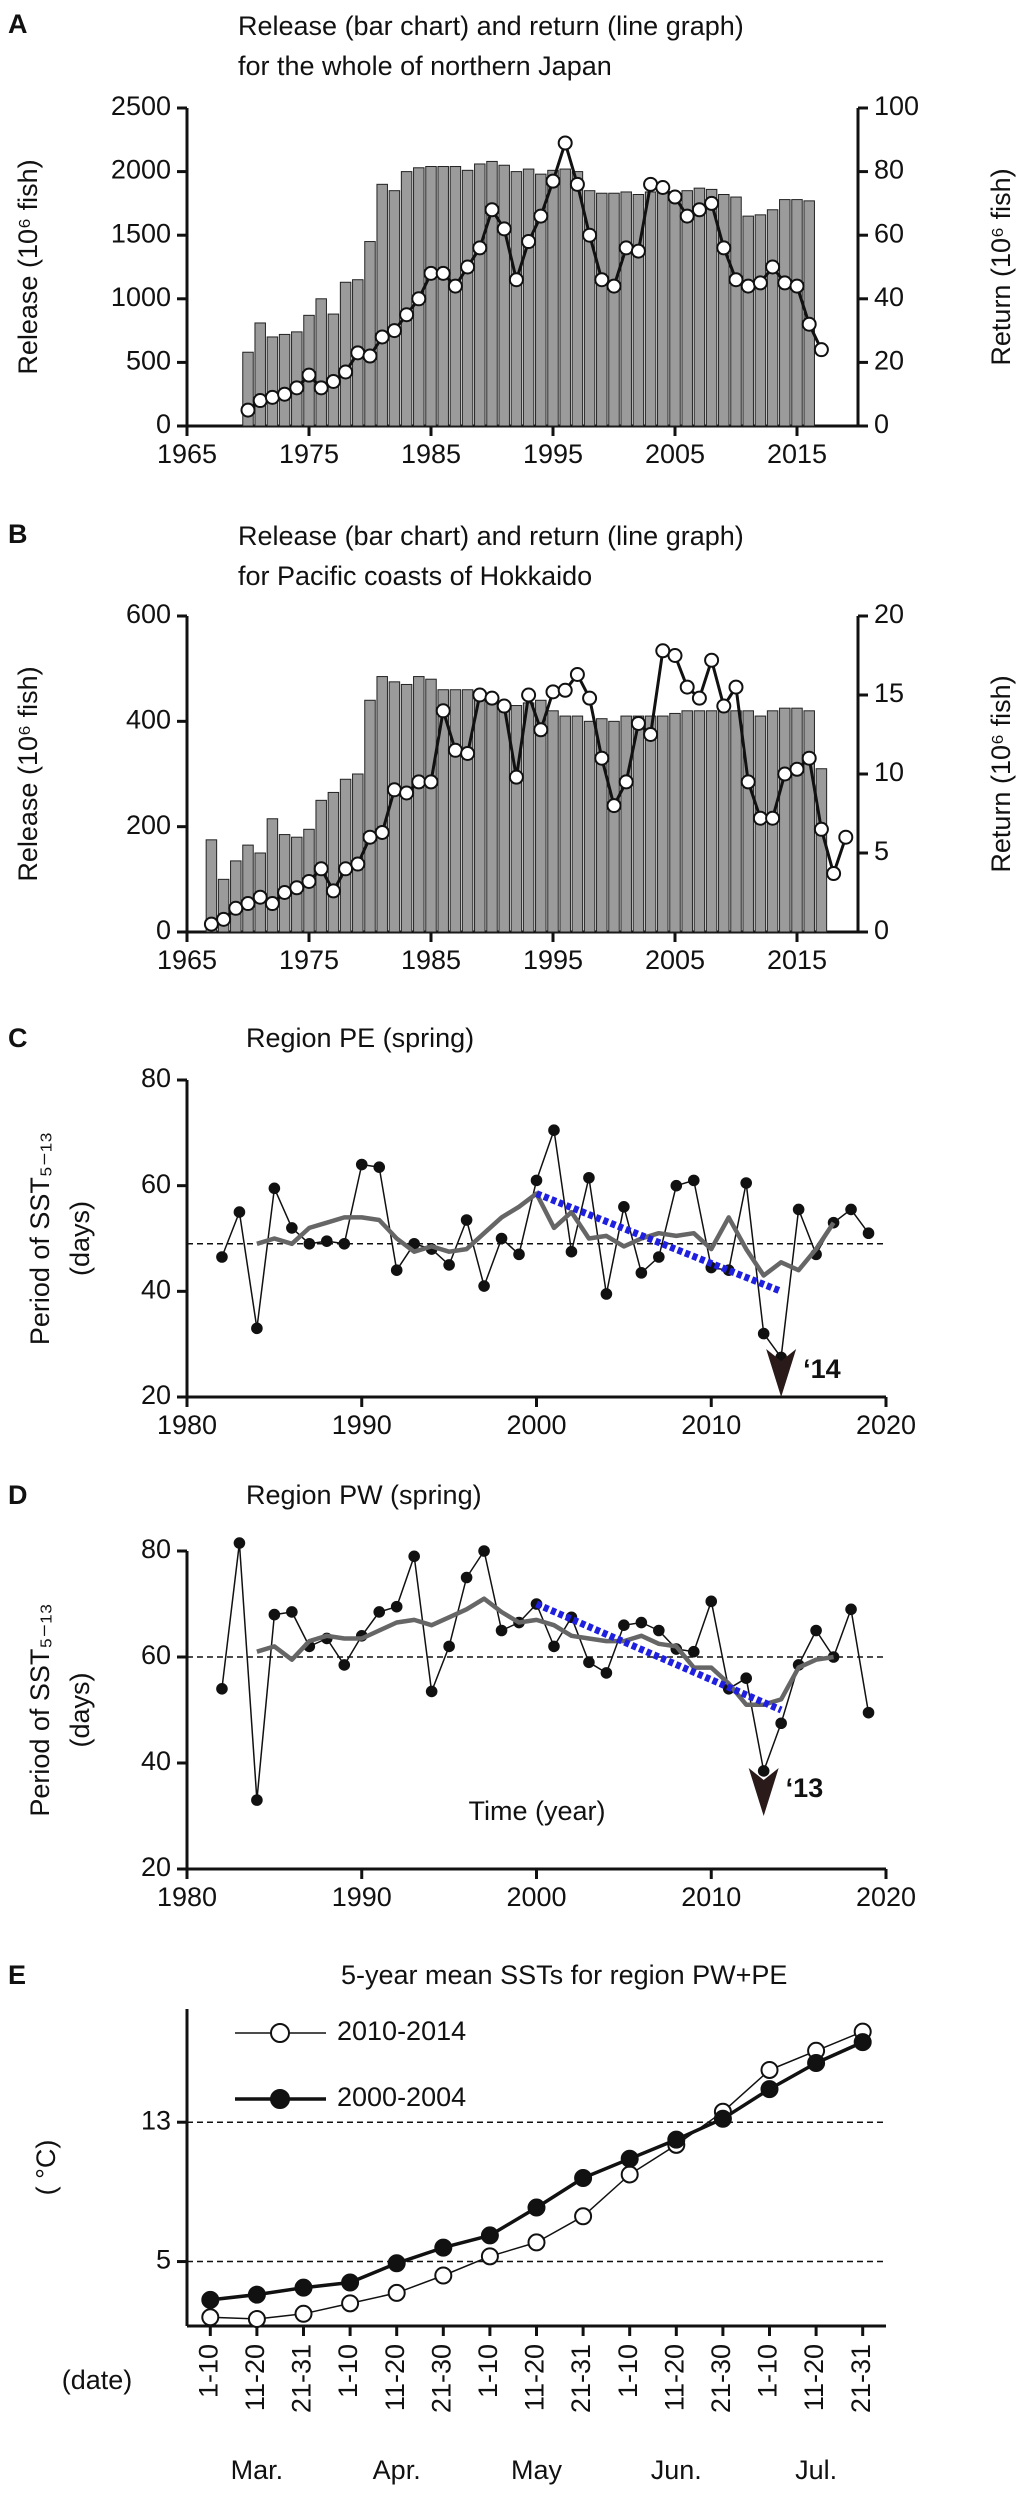 The height and width of the screenshot is (2500, 1032). What do you see at coordinates (141, 233) in the screenshot?
I see `y-tick-label: 1500` at bounding box center [141, 233].